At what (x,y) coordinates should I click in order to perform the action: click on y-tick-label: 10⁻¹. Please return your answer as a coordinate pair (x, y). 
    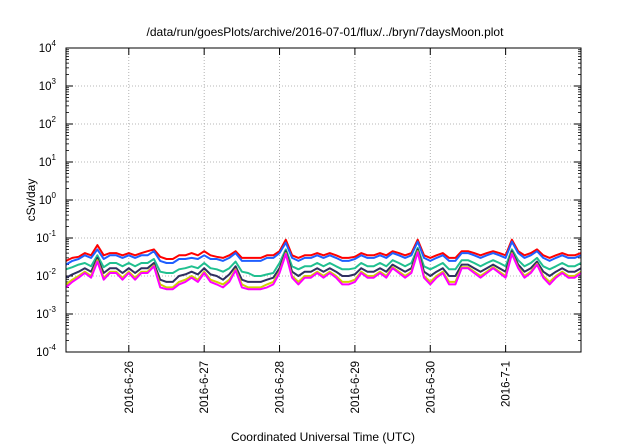
    Looking at the image, I should click on (46, 237).